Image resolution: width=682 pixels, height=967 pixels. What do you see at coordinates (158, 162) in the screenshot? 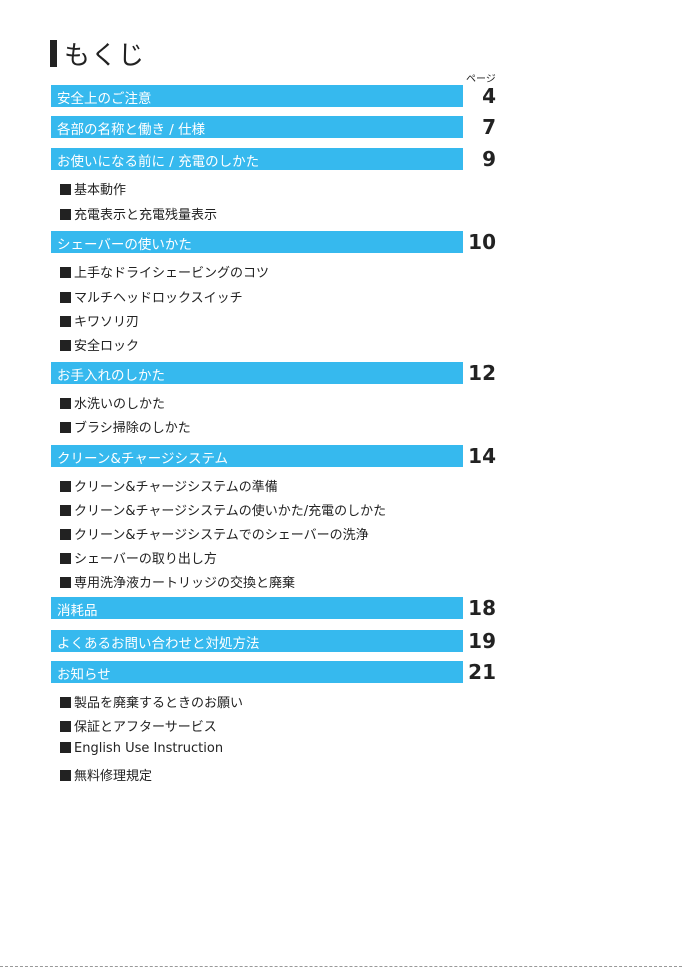
I see `section-label: お使いになる前に / 充電のしかた` at bounding box center [158, 162].